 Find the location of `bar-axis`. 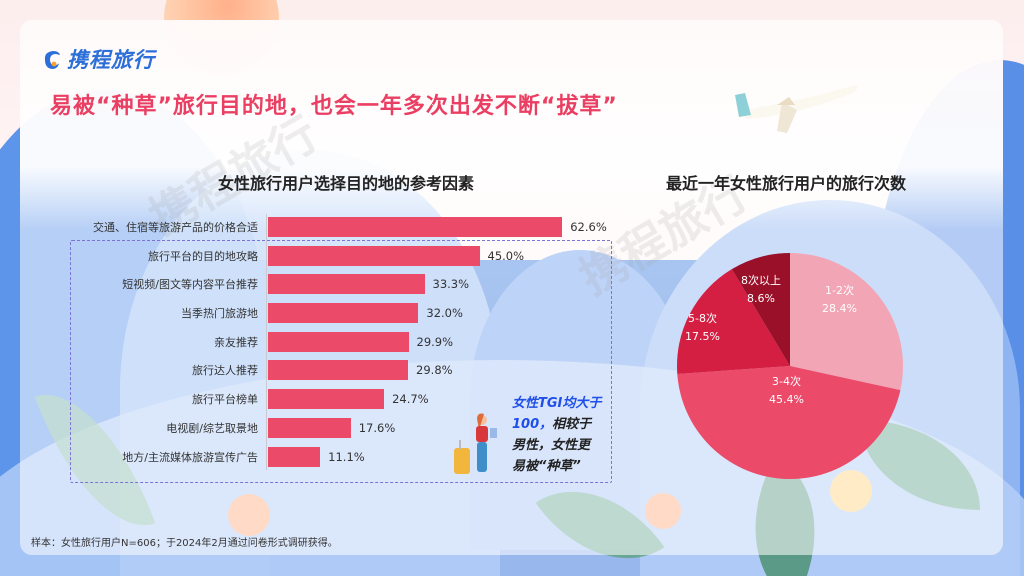

bar-axis is located at coordinates (266, 342).